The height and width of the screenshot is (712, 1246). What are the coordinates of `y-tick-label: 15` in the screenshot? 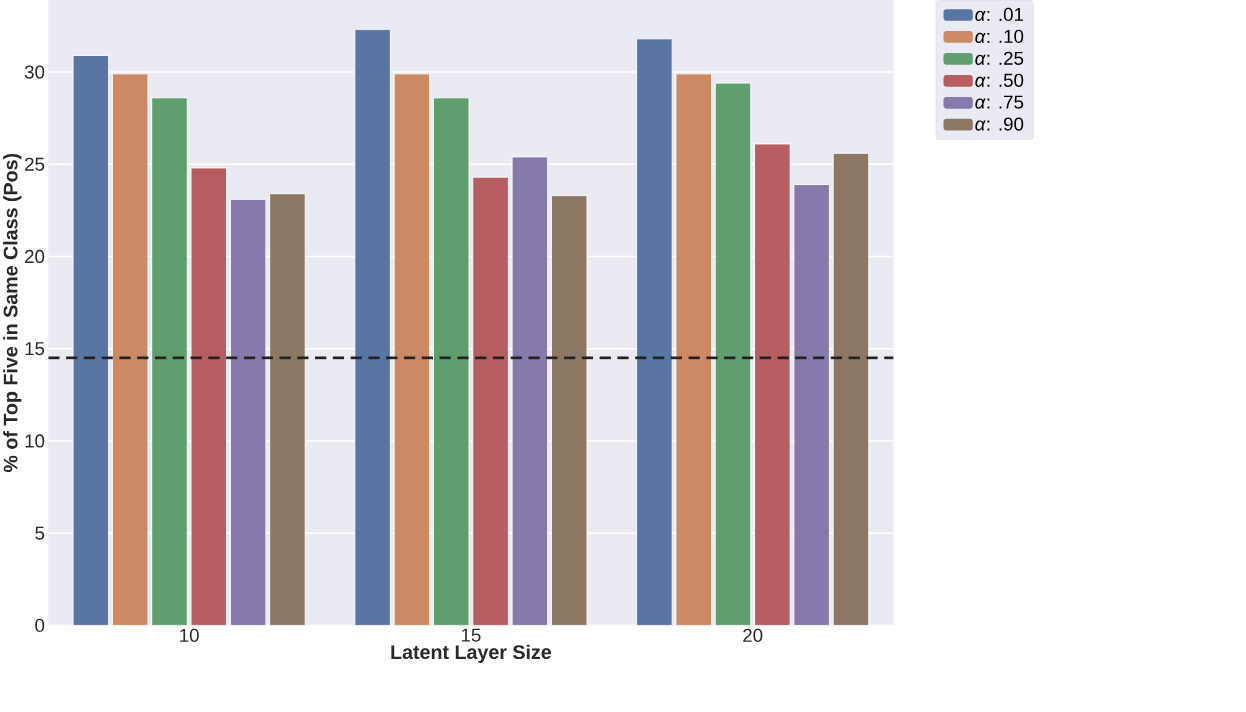 It's located at (35, 348).